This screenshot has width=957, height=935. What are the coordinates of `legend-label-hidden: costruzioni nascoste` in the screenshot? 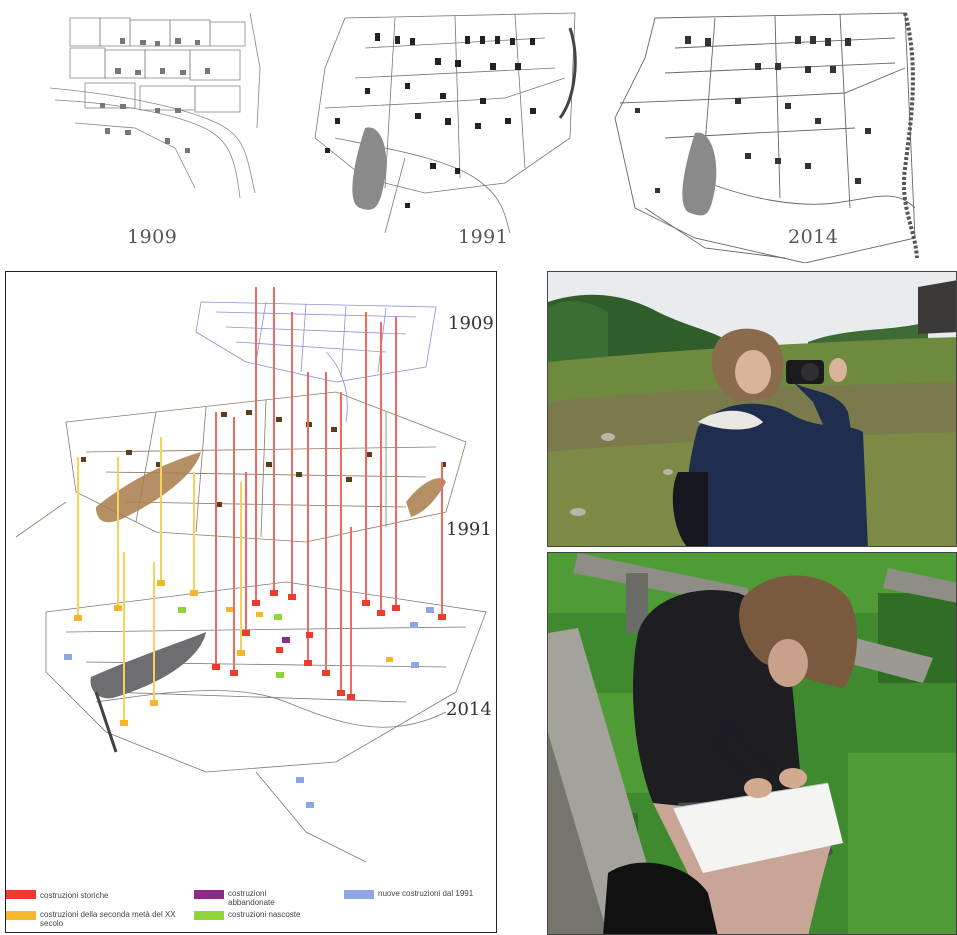 It's located at (264, 914).